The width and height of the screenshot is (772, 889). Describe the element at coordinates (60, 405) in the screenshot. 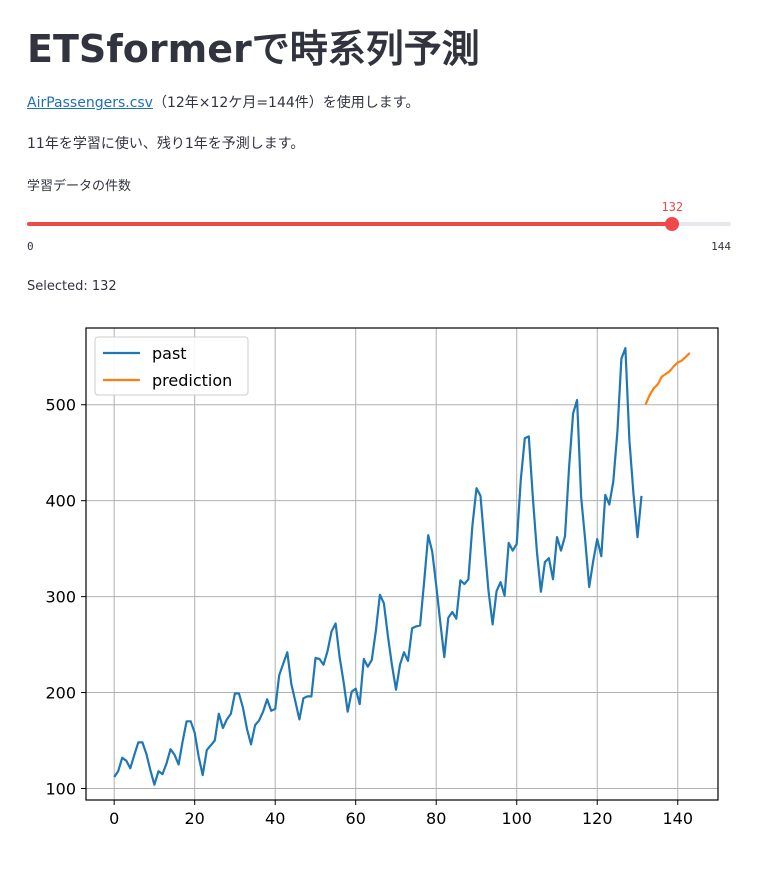

I see `y-tick-label: 500` at that location.